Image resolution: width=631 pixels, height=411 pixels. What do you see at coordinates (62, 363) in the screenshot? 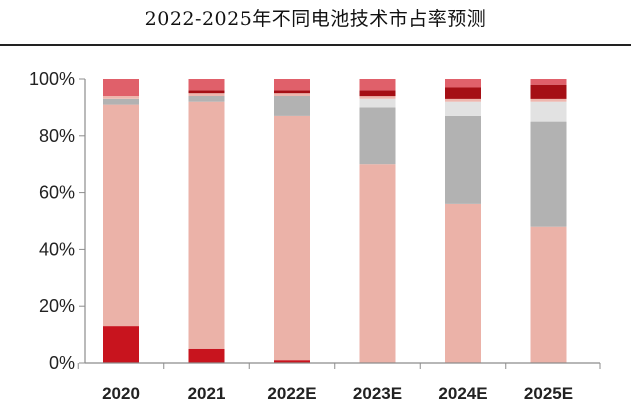
I see `y-tick-label-0%: 0%` at bounding box center [62, 363].